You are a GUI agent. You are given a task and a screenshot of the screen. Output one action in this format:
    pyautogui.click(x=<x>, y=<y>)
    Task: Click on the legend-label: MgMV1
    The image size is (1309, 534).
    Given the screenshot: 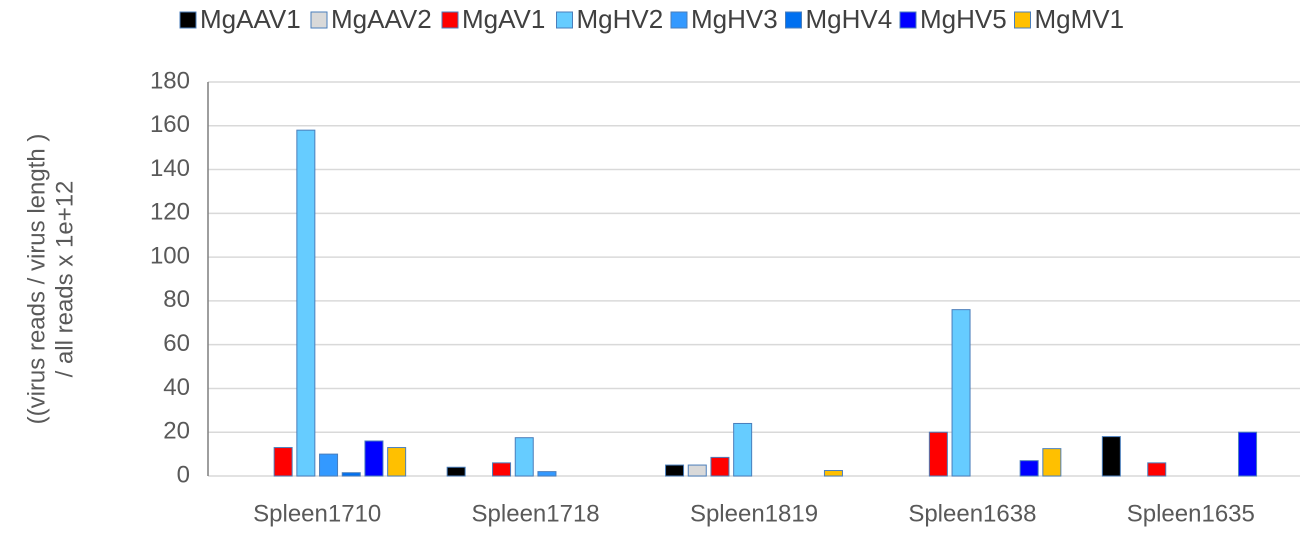 What is the action you would take?
    pyautogui.click(x=1080, y=19)
    